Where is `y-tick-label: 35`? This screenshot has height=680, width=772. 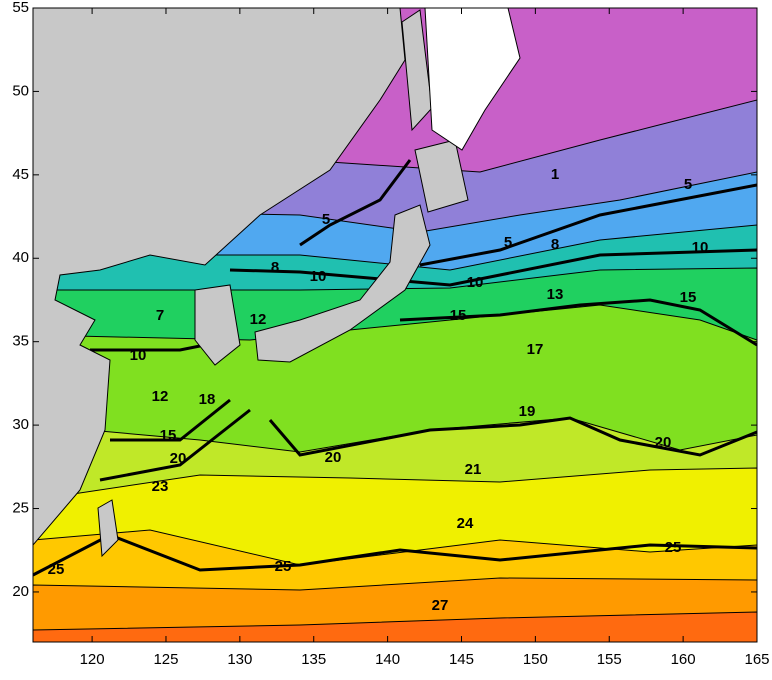 y-tick-label: 35 is located at coordinates (20, 341).